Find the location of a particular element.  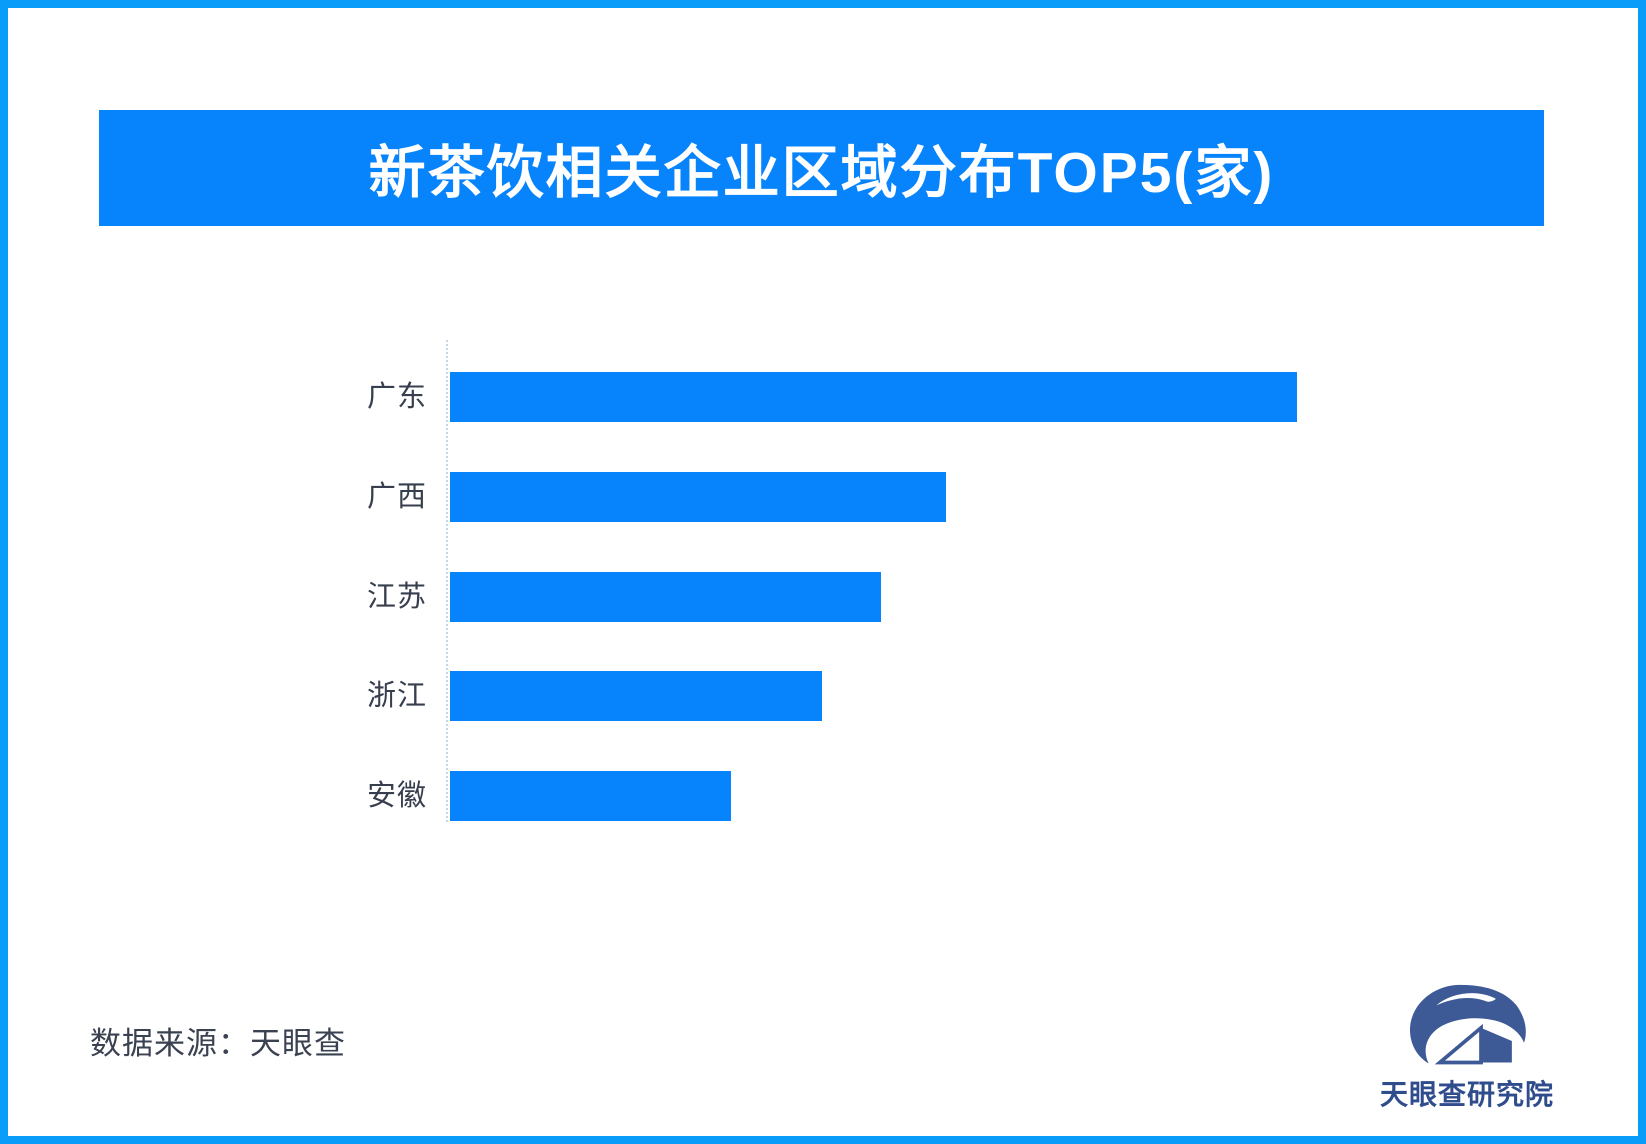

tianyancha-logo-text: 天眼查研究院 is located at coordinates (1467, 1094).